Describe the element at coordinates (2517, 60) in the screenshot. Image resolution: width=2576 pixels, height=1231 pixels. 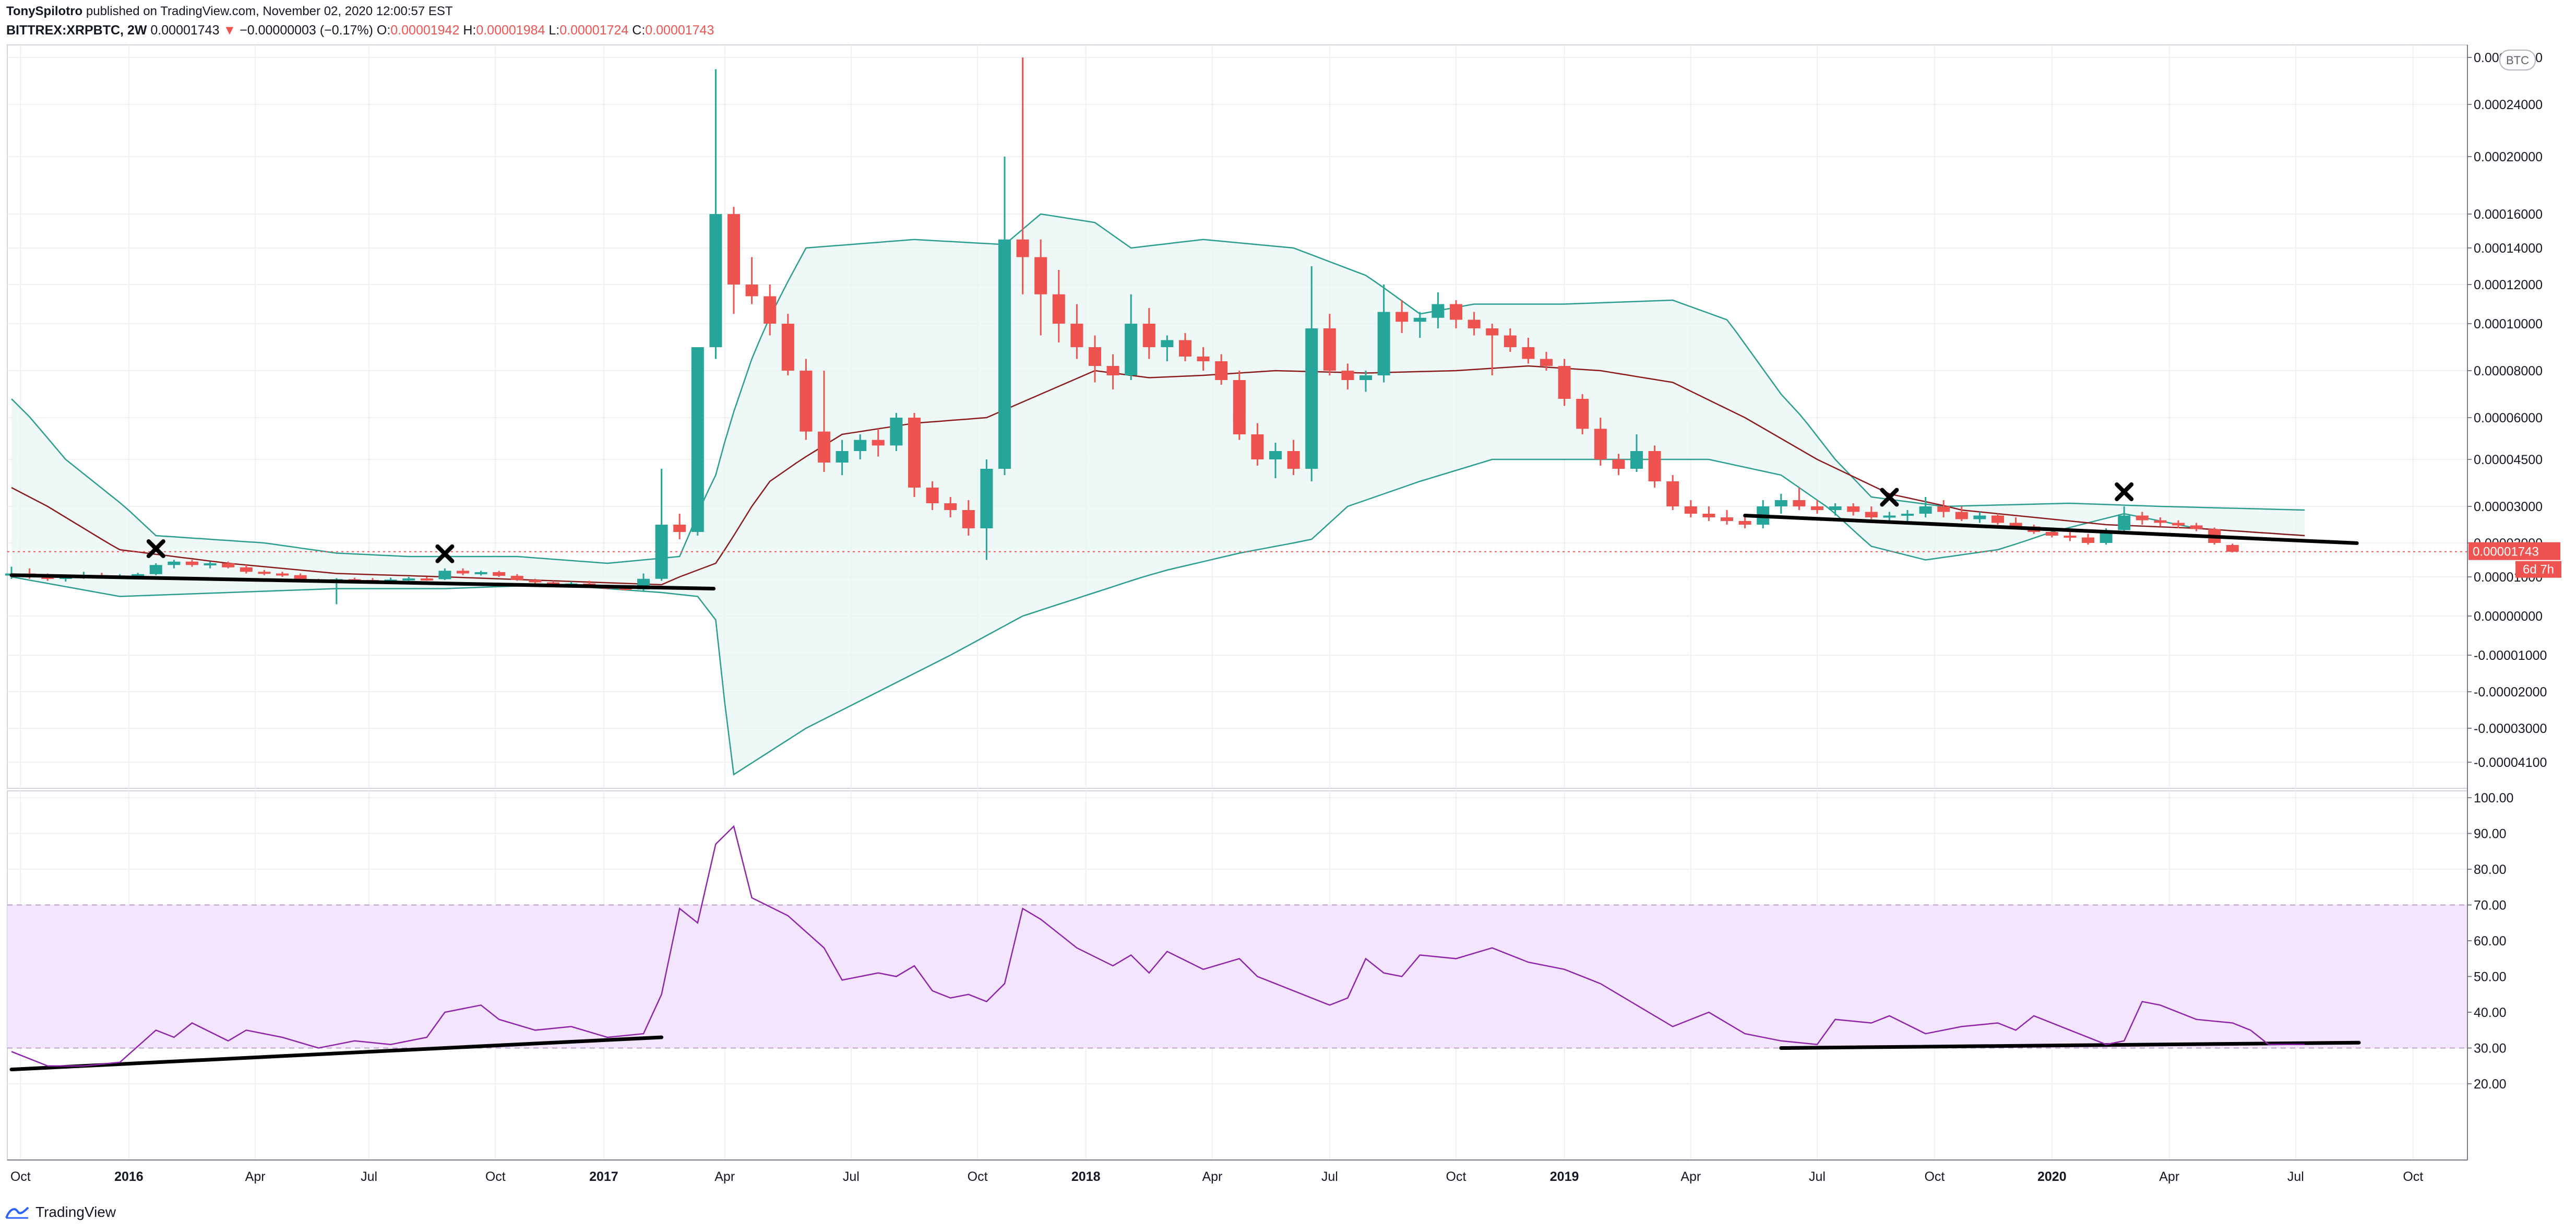
I see `currency-badge` at that location.